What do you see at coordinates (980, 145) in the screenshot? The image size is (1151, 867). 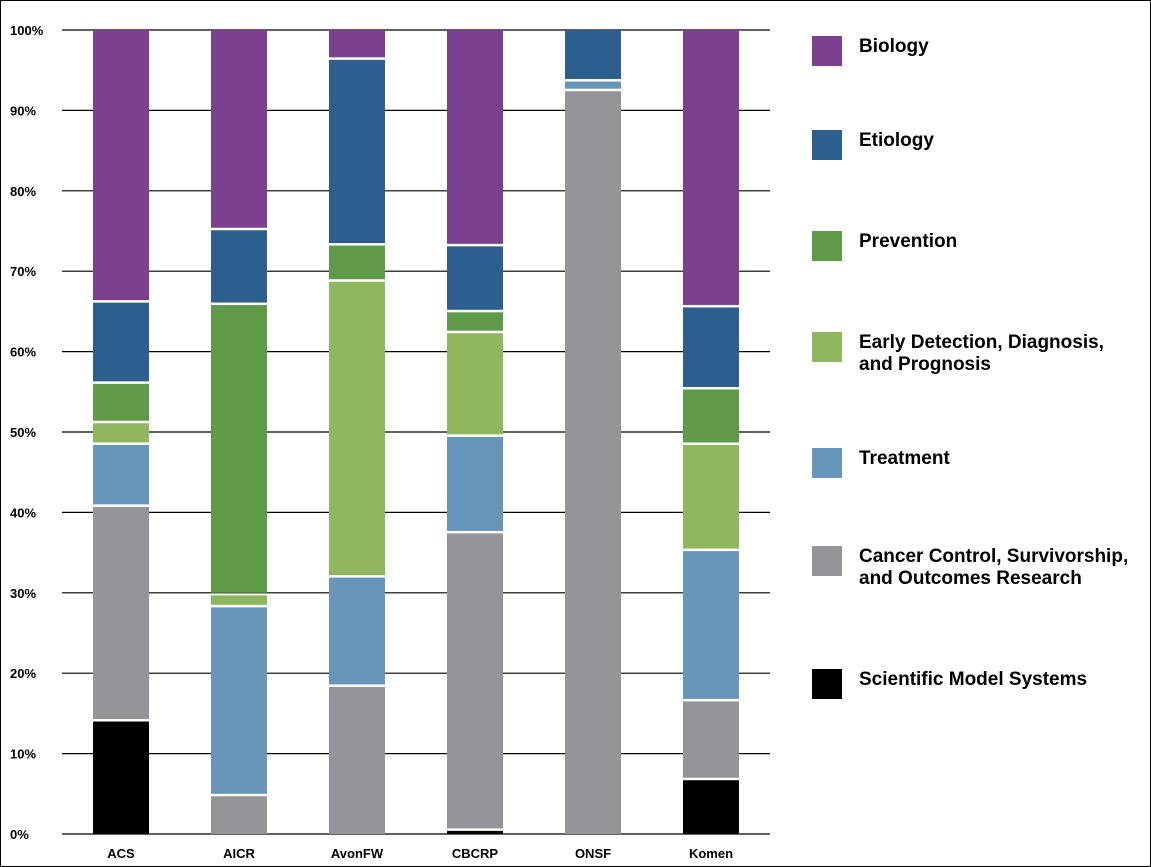 I see `legend-item: Etiology` at bounding box center [980, 145].